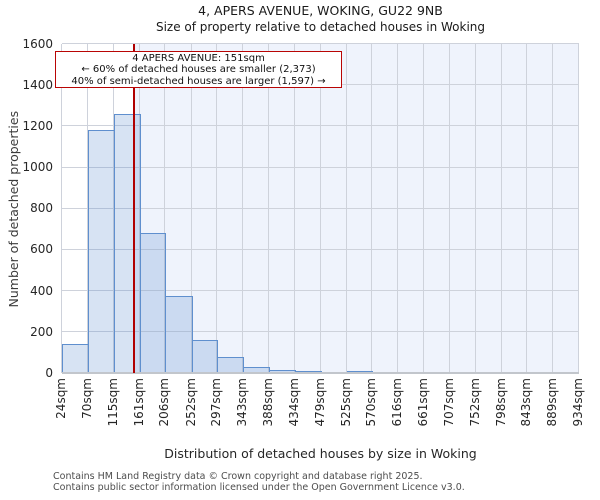 The image size is (600, 500). Describe the element at coordinates (267, 401) in the screenshot. I see `x-tick-label: 388sqm` at that location.